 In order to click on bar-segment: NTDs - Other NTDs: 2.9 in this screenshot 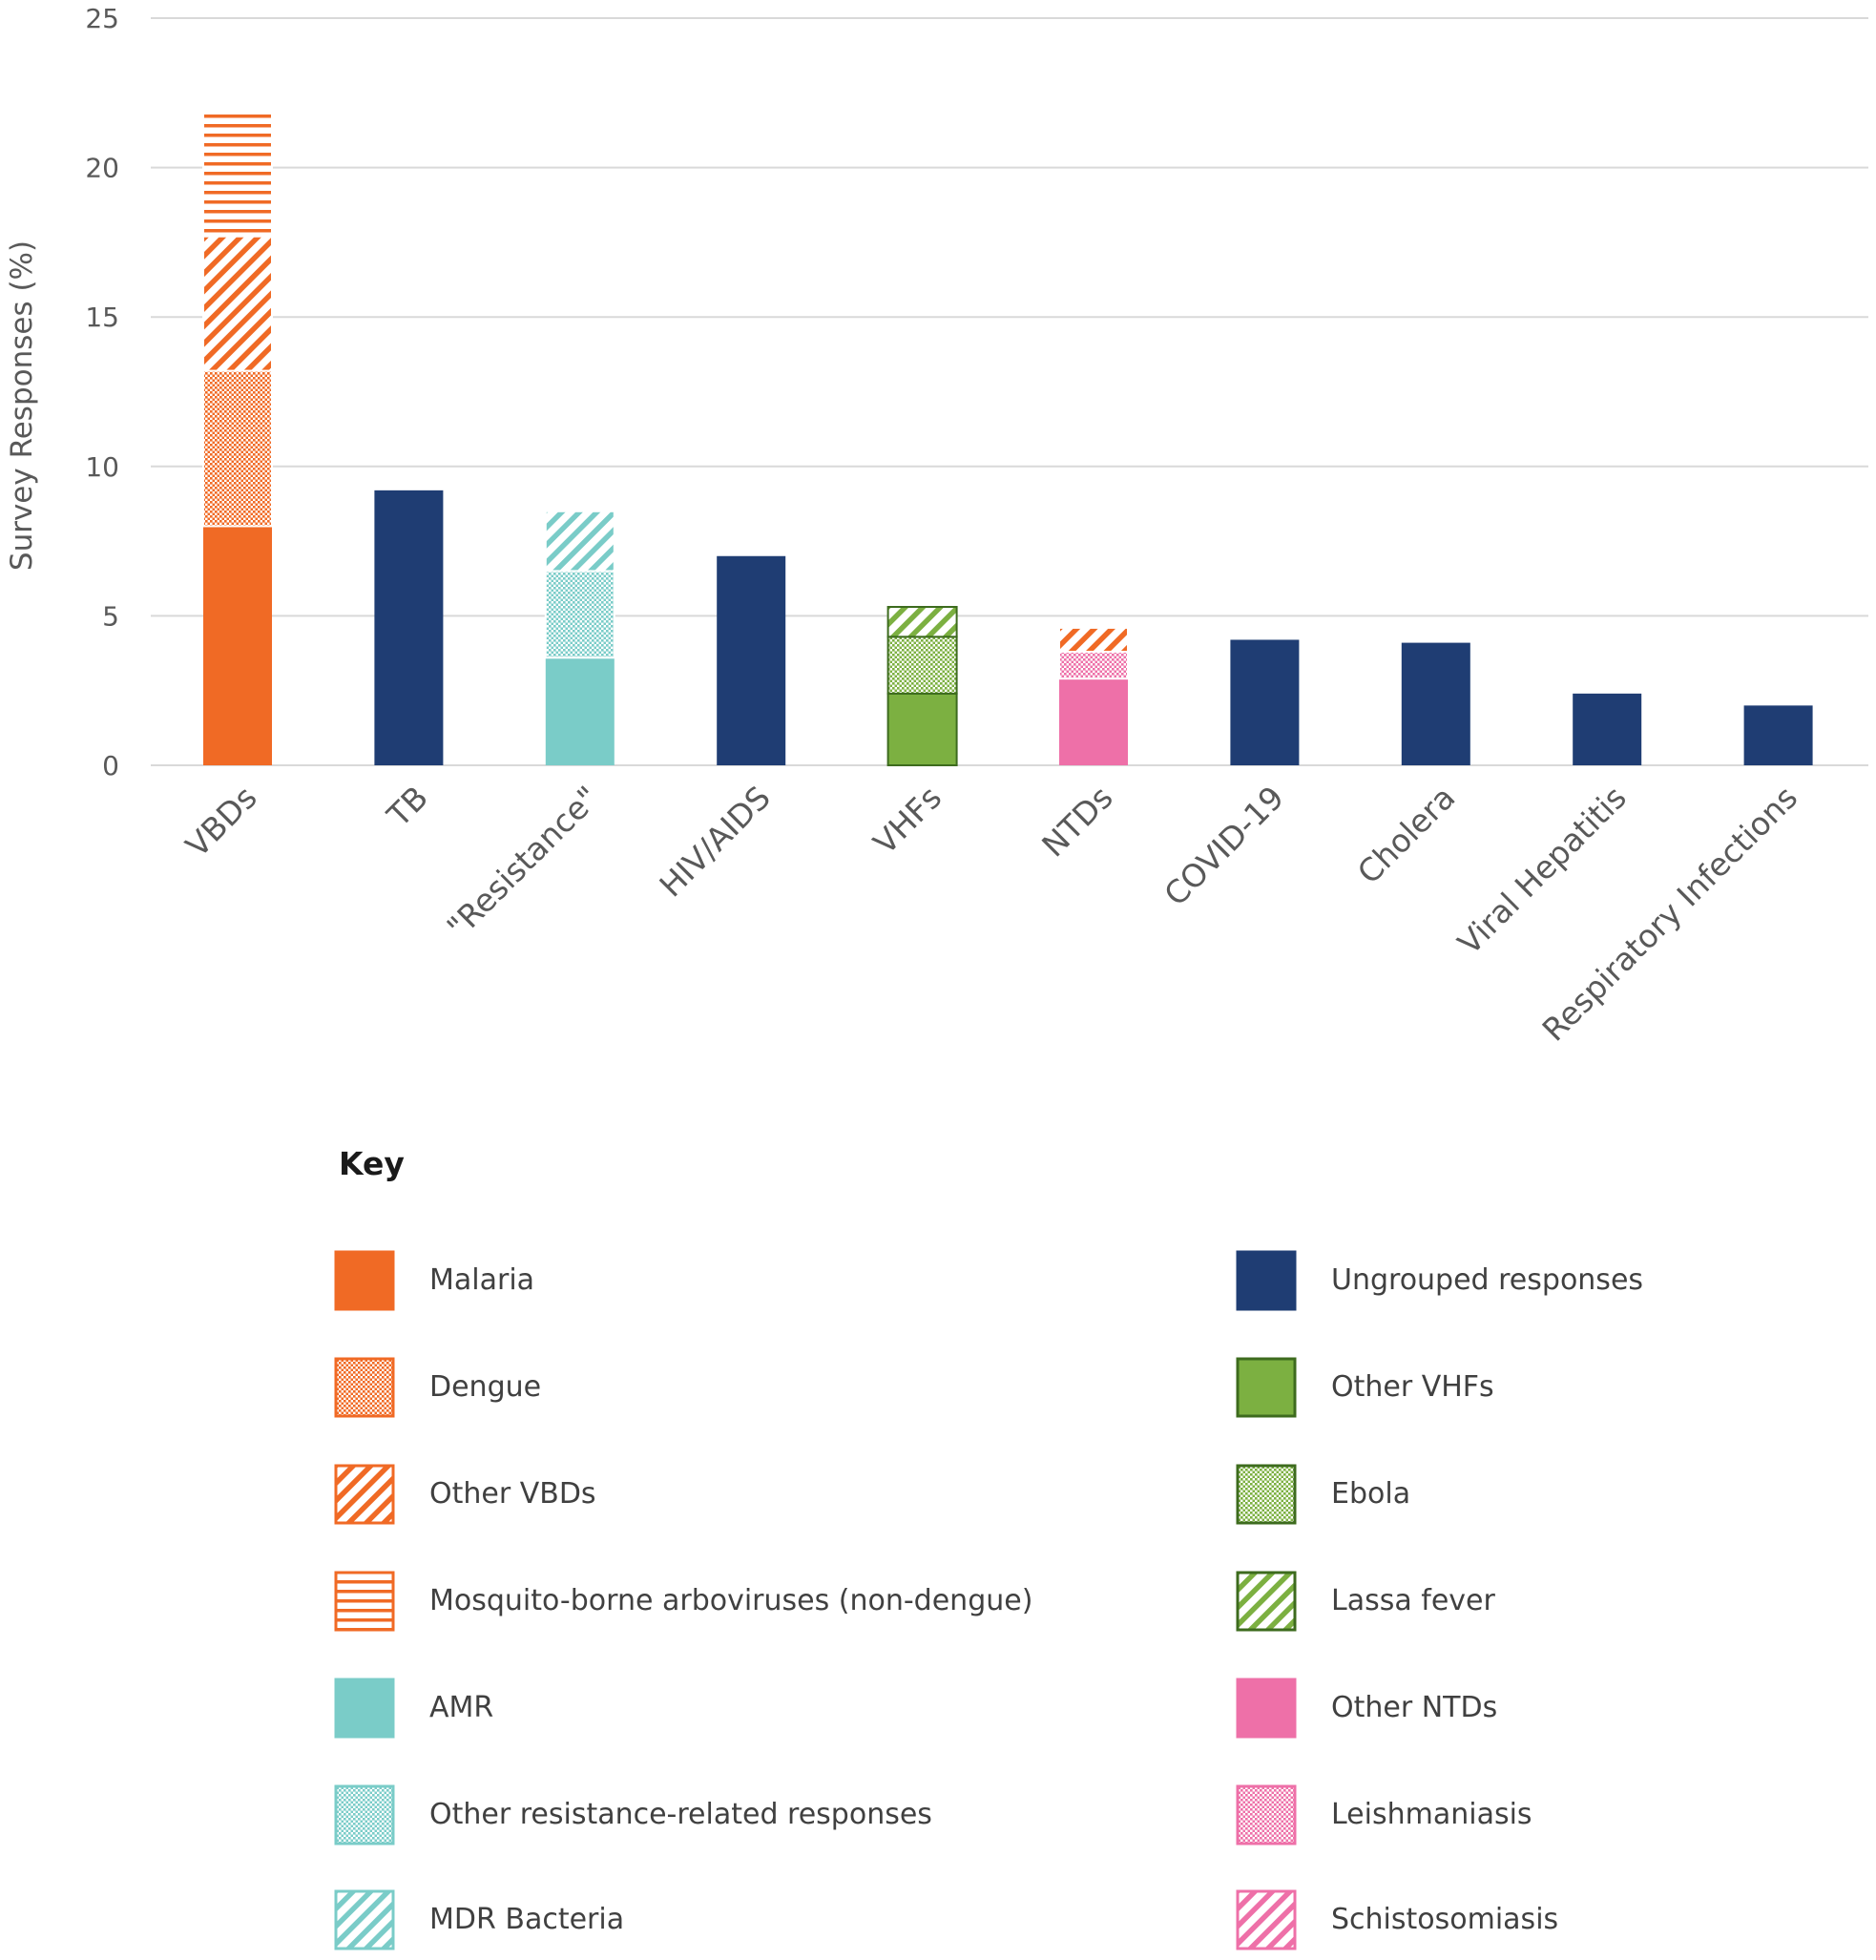, I will do `click(1093, 721)`.